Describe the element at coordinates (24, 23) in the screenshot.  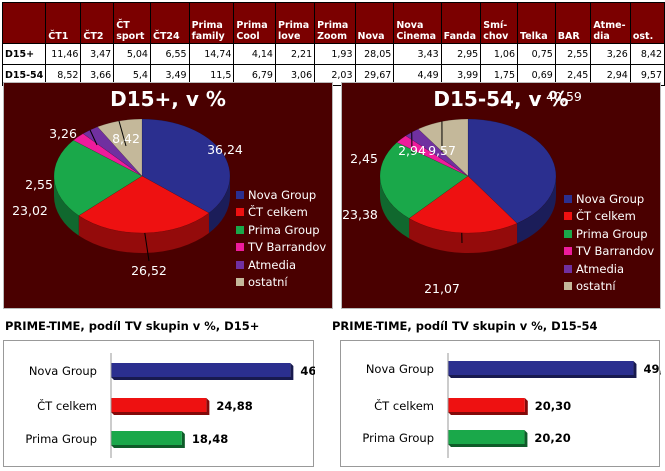
I see `table-corner-cell` at that location.